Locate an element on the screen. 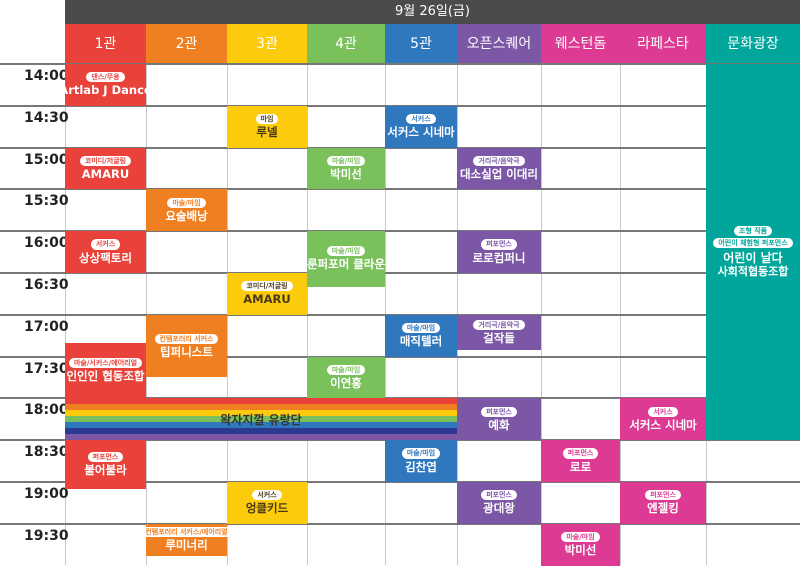 This screenshot has width=800, height=566. time-label: 14:30 is located at coordinates (46, 117).